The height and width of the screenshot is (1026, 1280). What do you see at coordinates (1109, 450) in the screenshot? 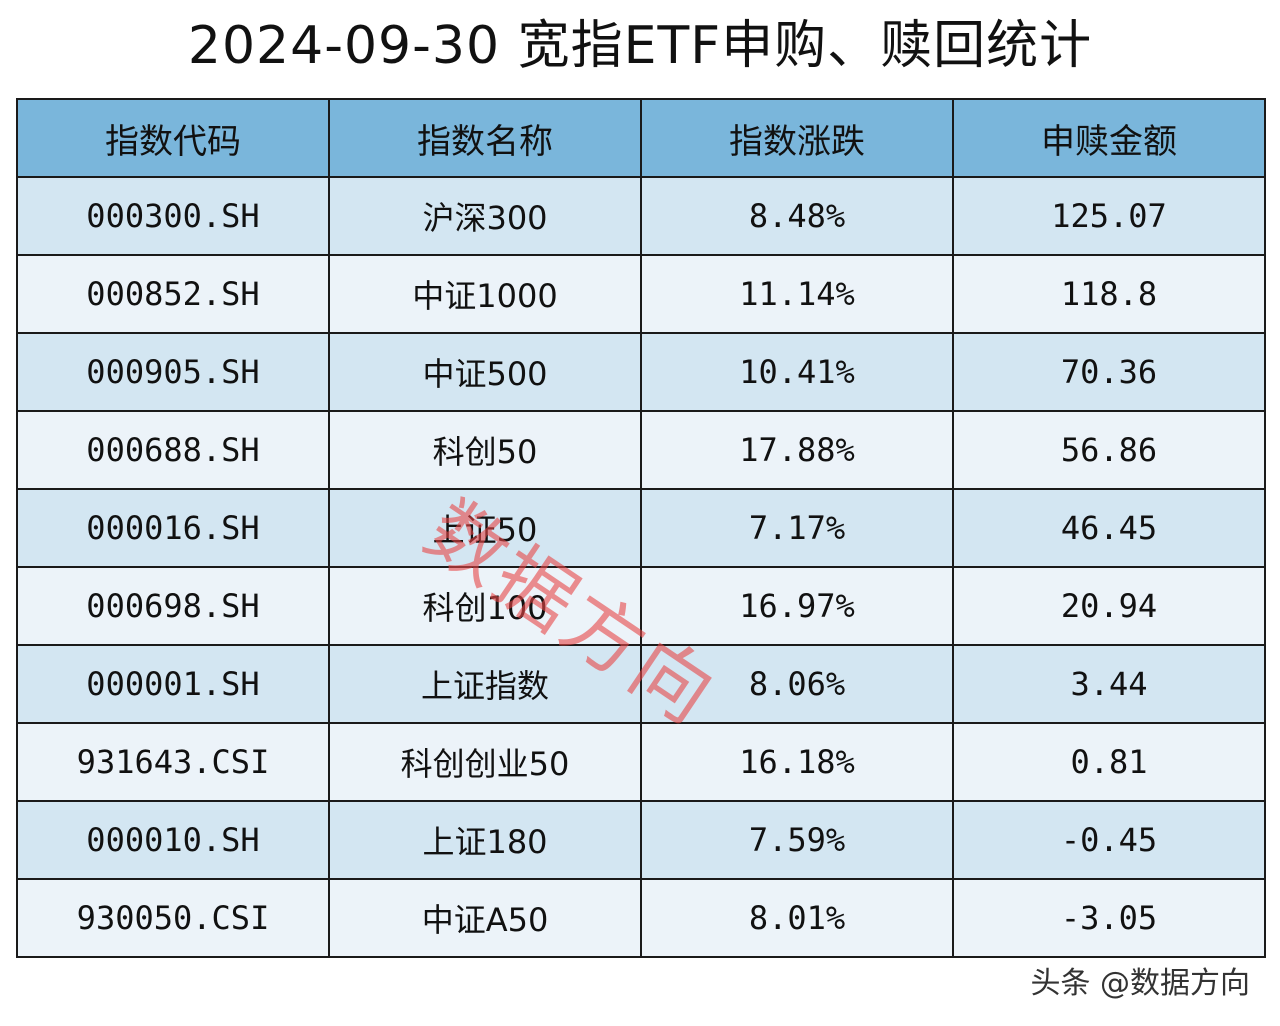
I see `cell-amount: 56.86` at bounding box center [1109, 450].